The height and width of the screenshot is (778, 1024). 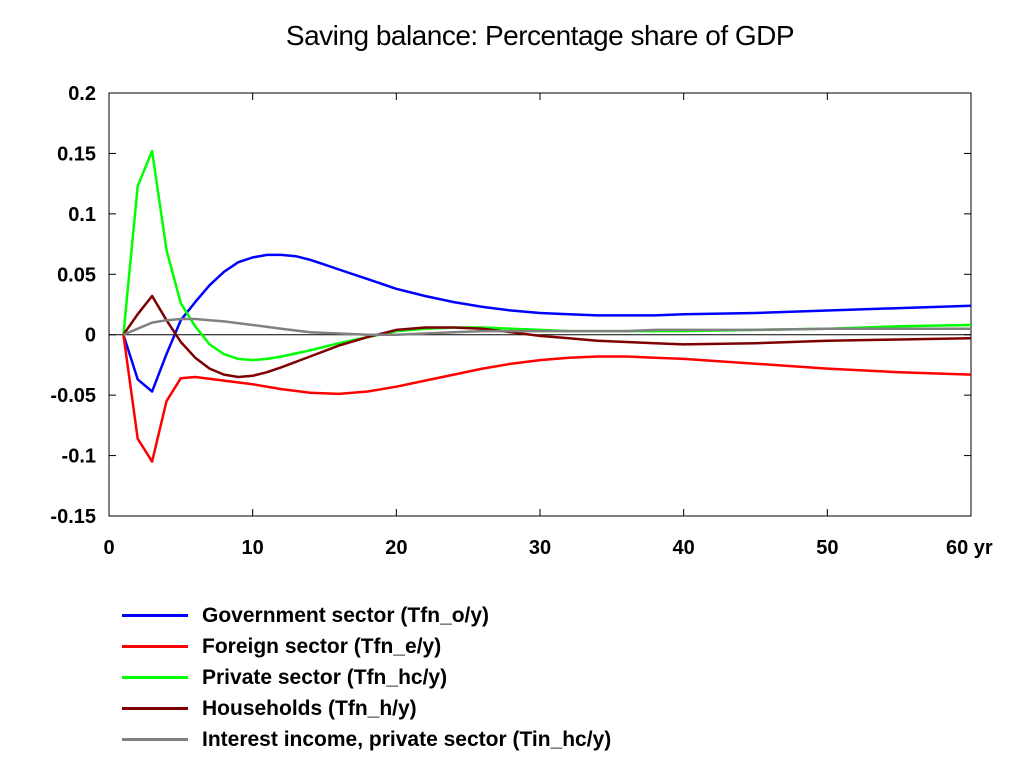 What do you see at coordinates (346, 615) in the screenshot?
I see `legend-label: Government sector (Tfn_o/y)` at bounding box center [346, 615].